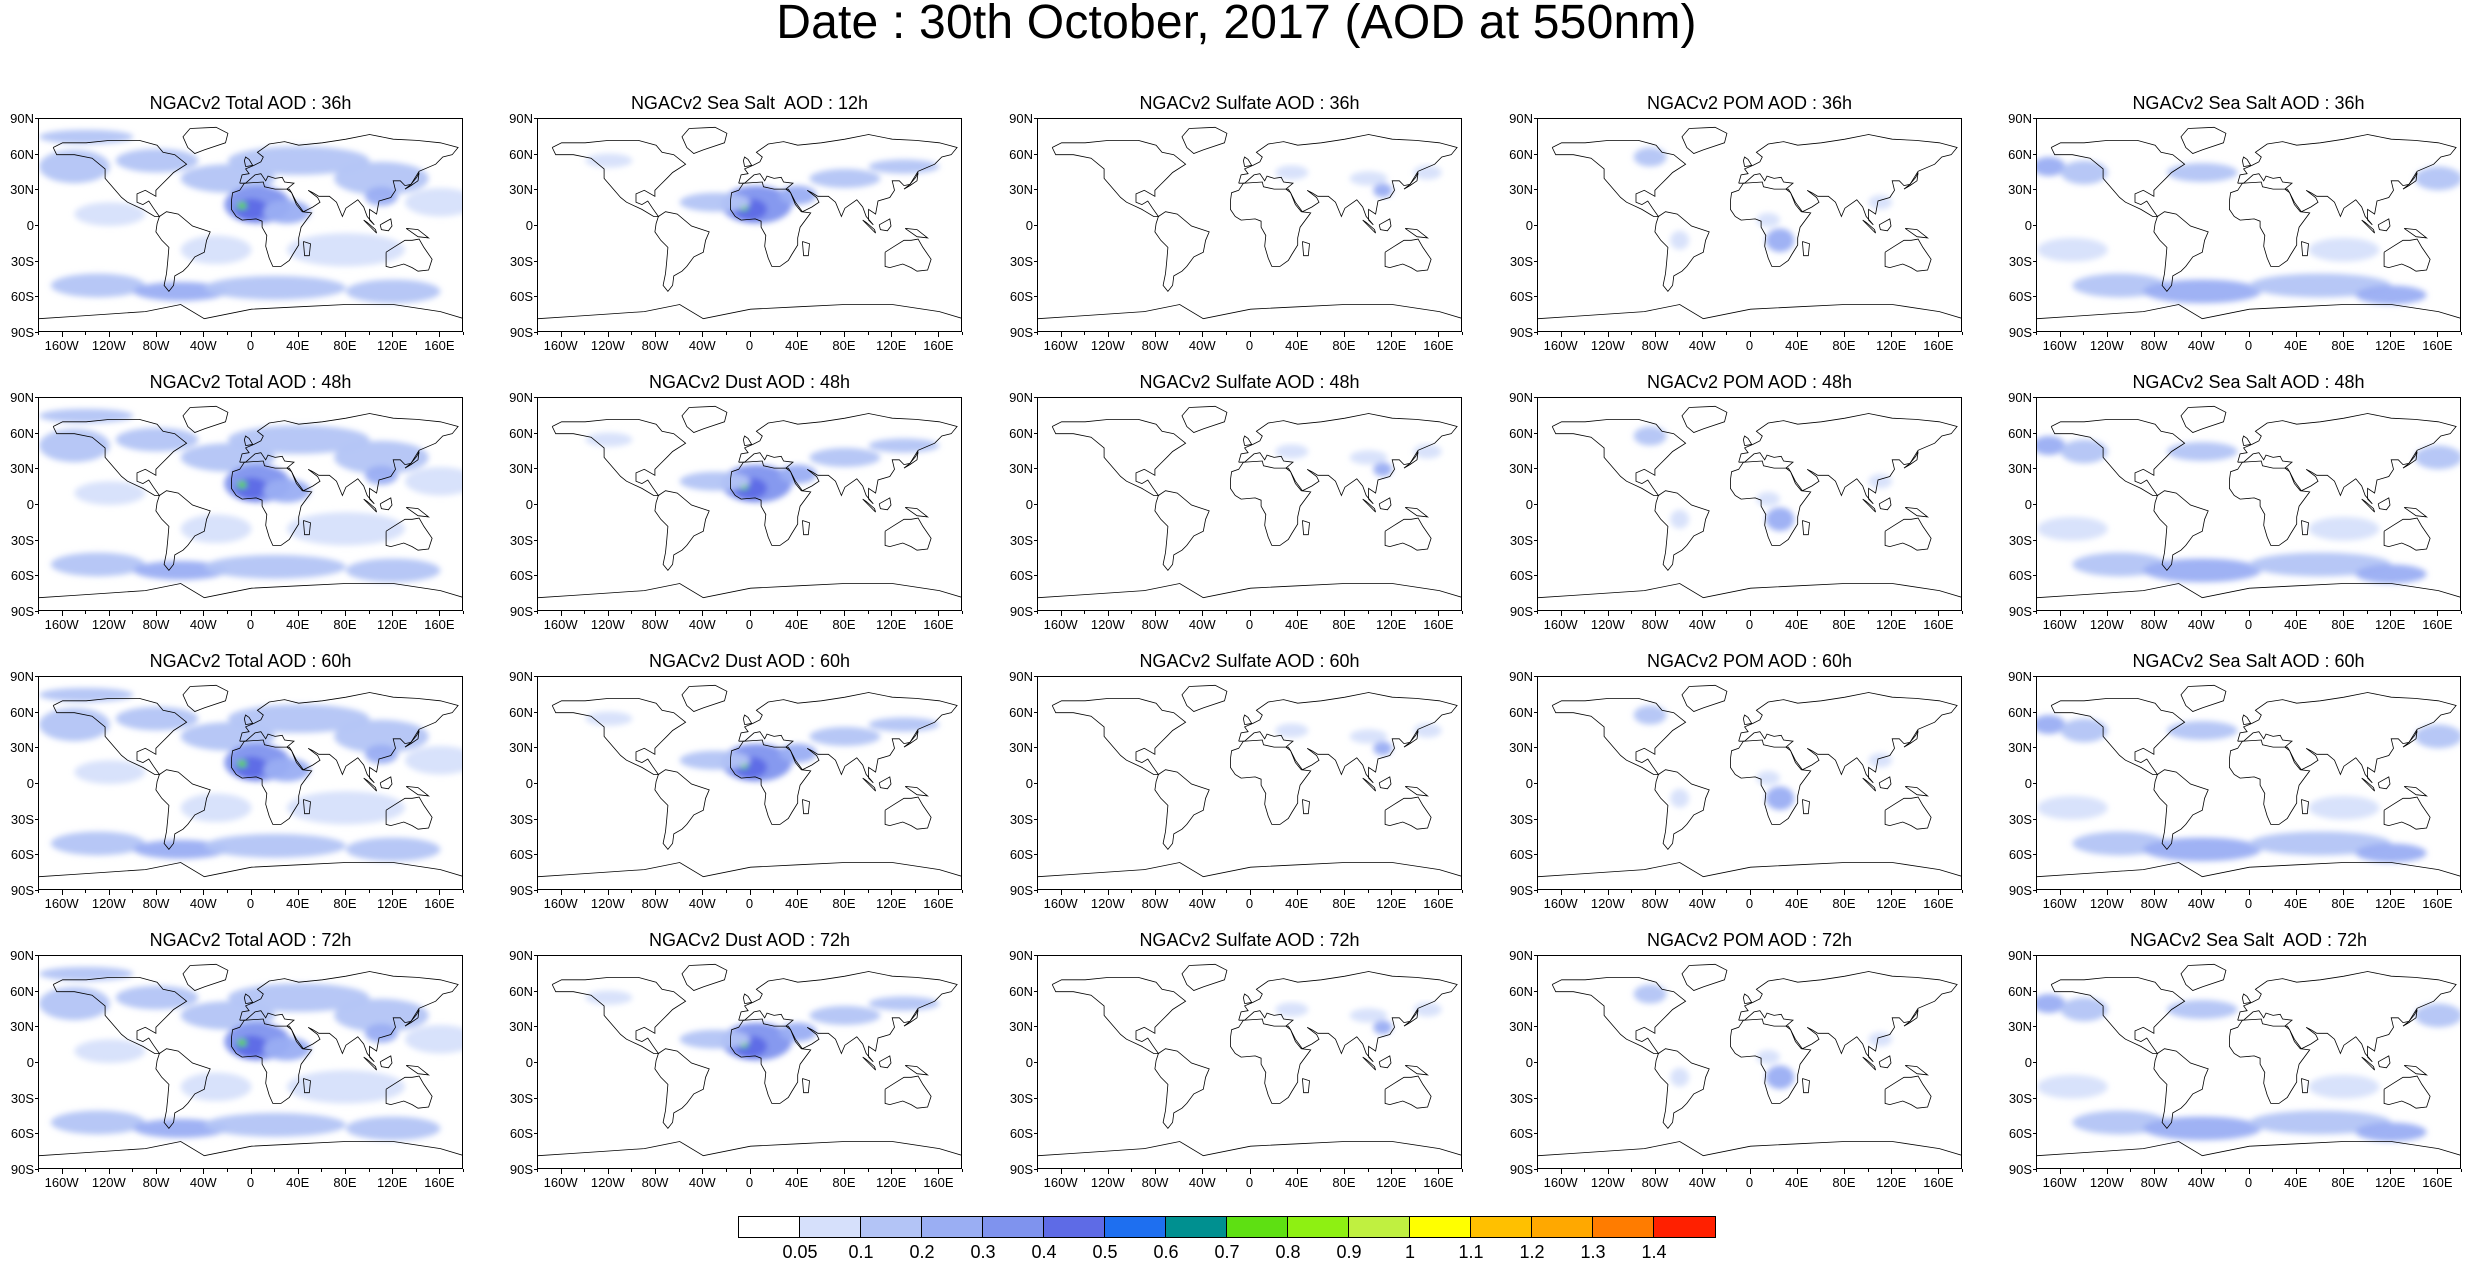 Image resolution: width=2473 pixels, height=1262 pixels. I want to click on lat-tick-label: 30S, so click(22, 819).